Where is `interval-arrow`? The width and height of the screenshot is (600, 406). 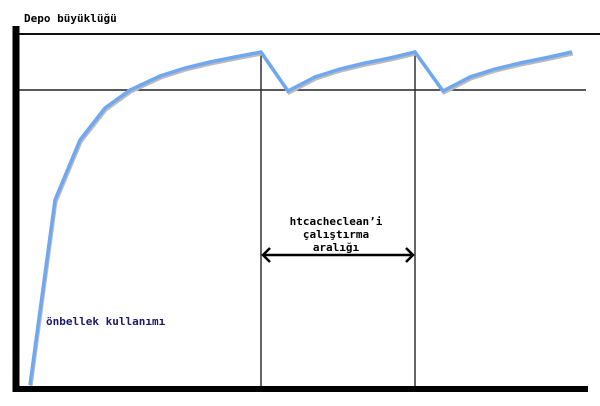 interval-arrow is located at coordinates (338, 255).